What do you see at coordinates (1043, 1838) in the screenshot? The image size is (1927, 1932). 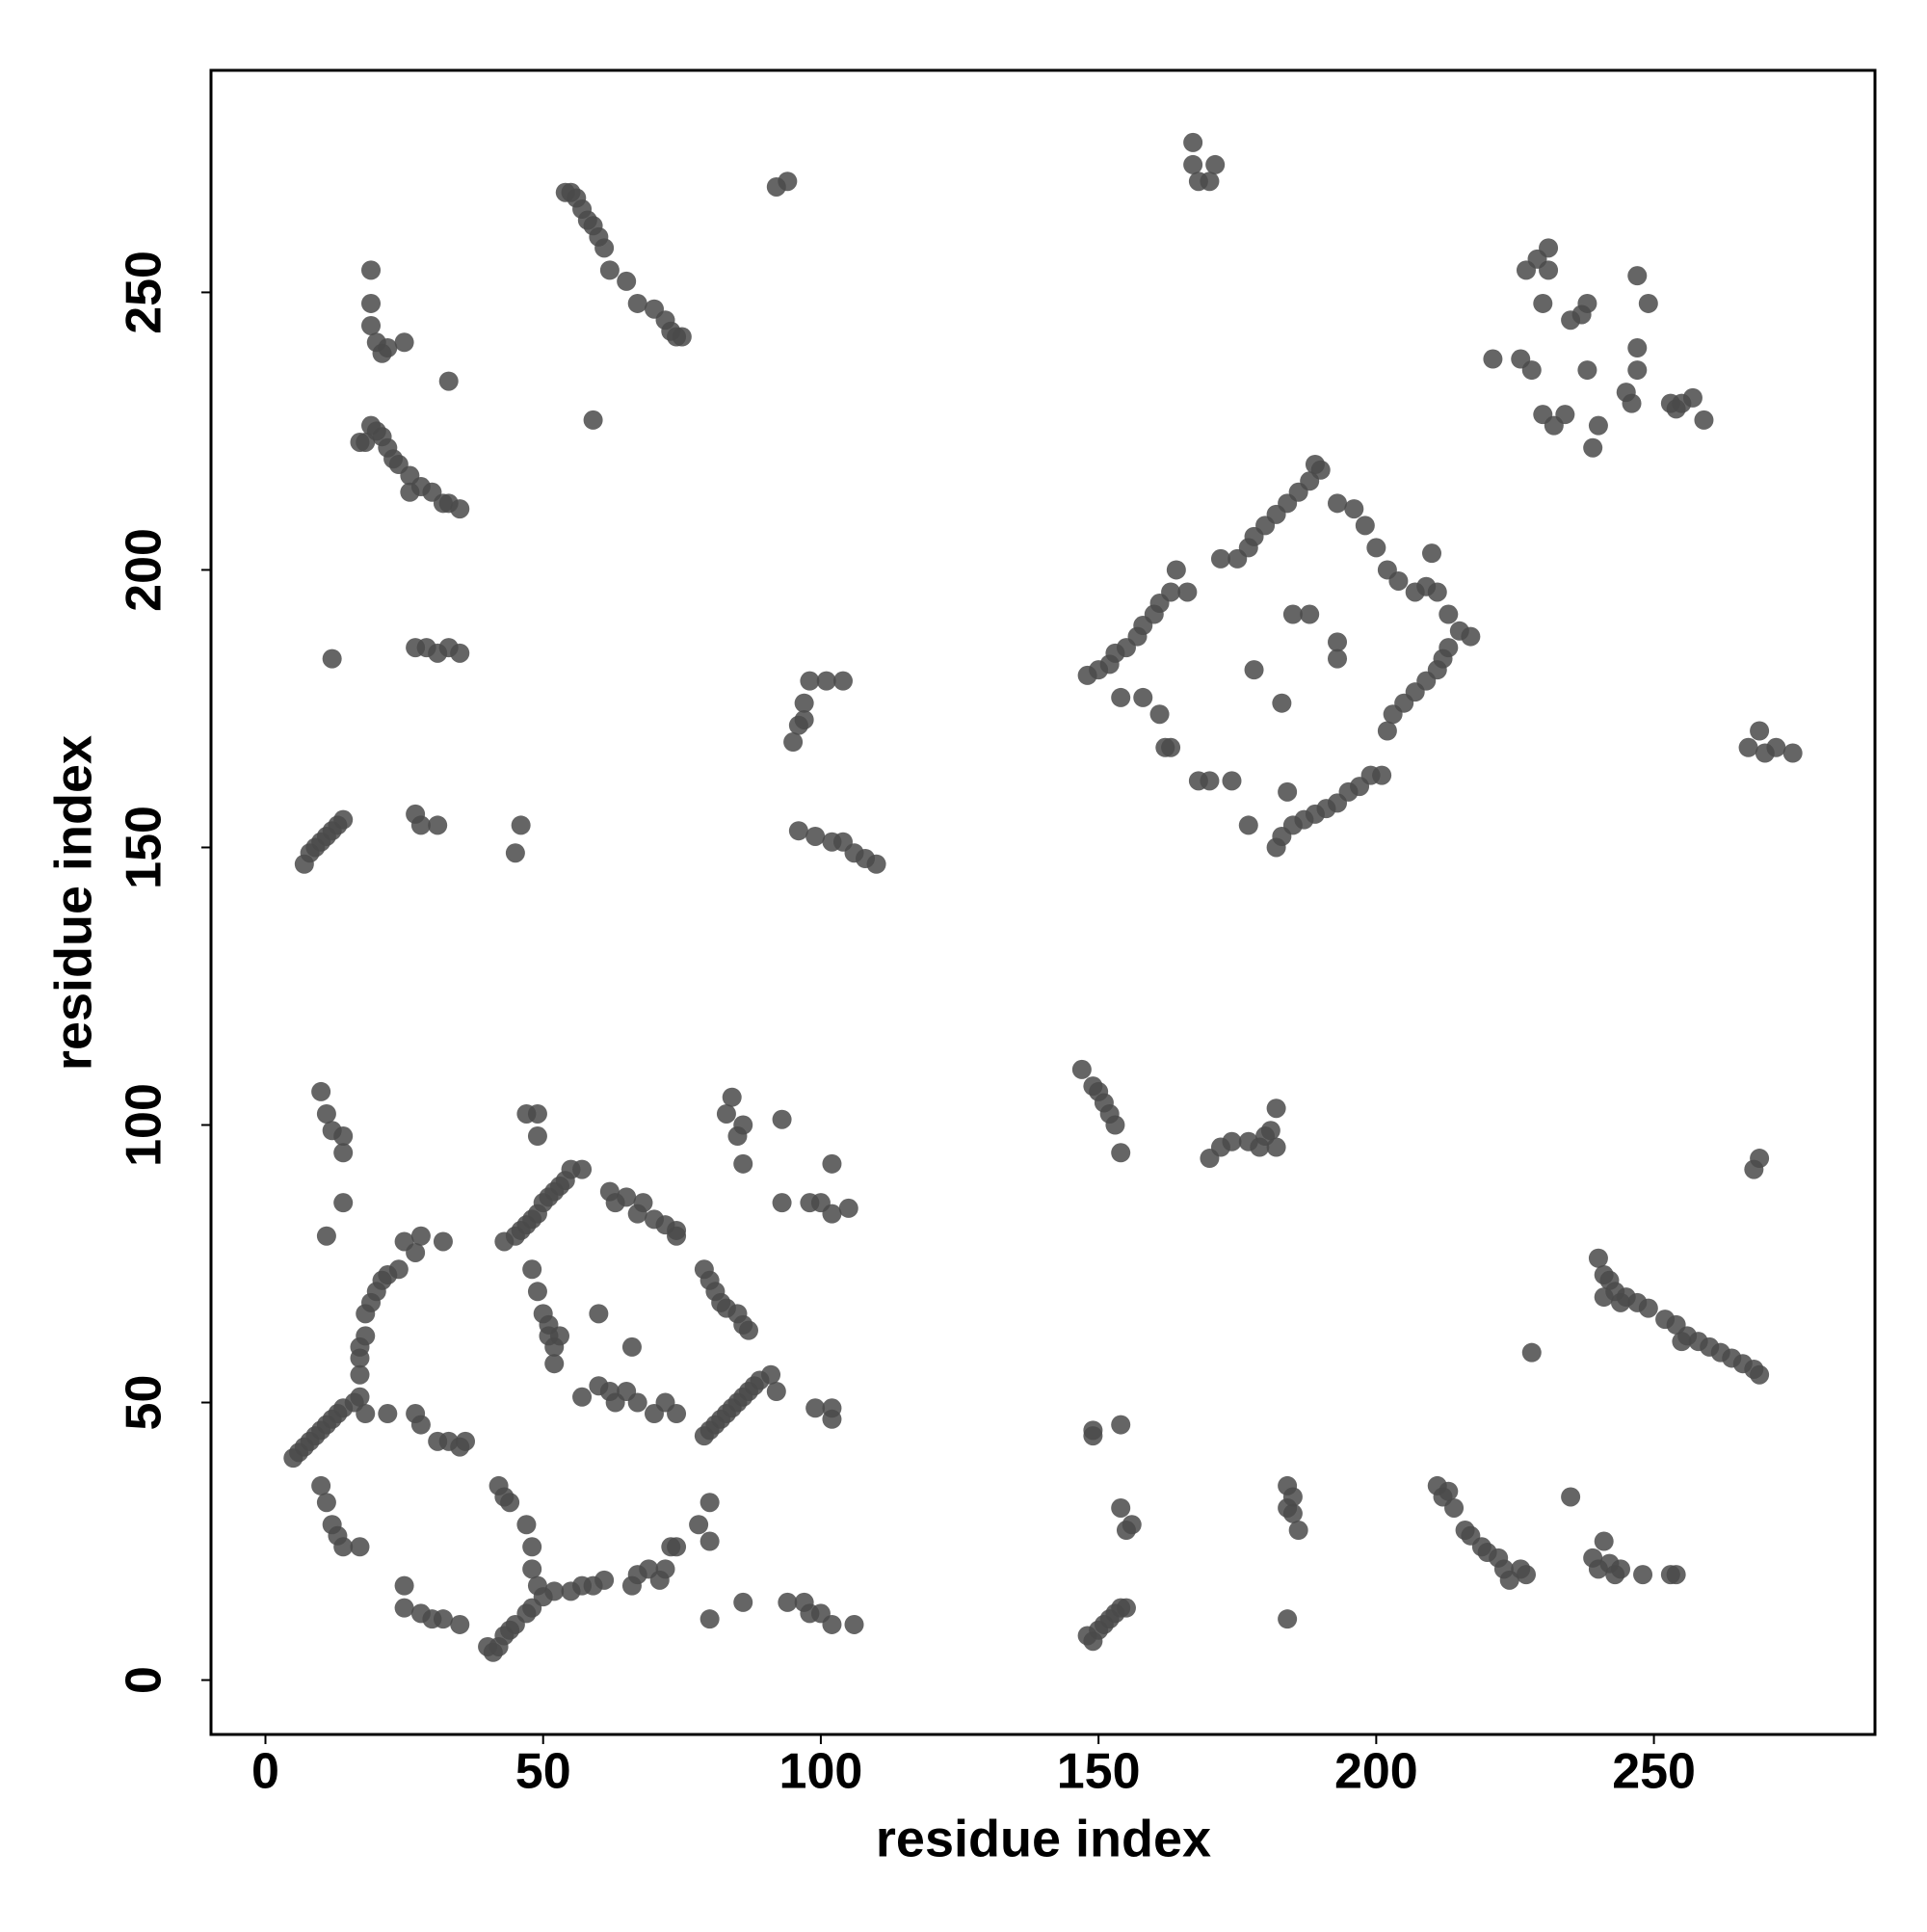 I see `x-axis-label: residue index` at bounding box center [1043, 1838].